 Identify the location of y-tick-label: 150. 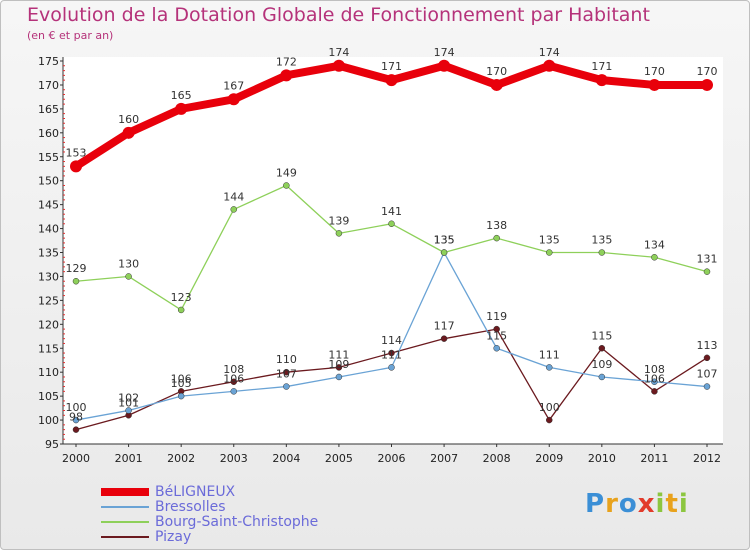
(48, 181).